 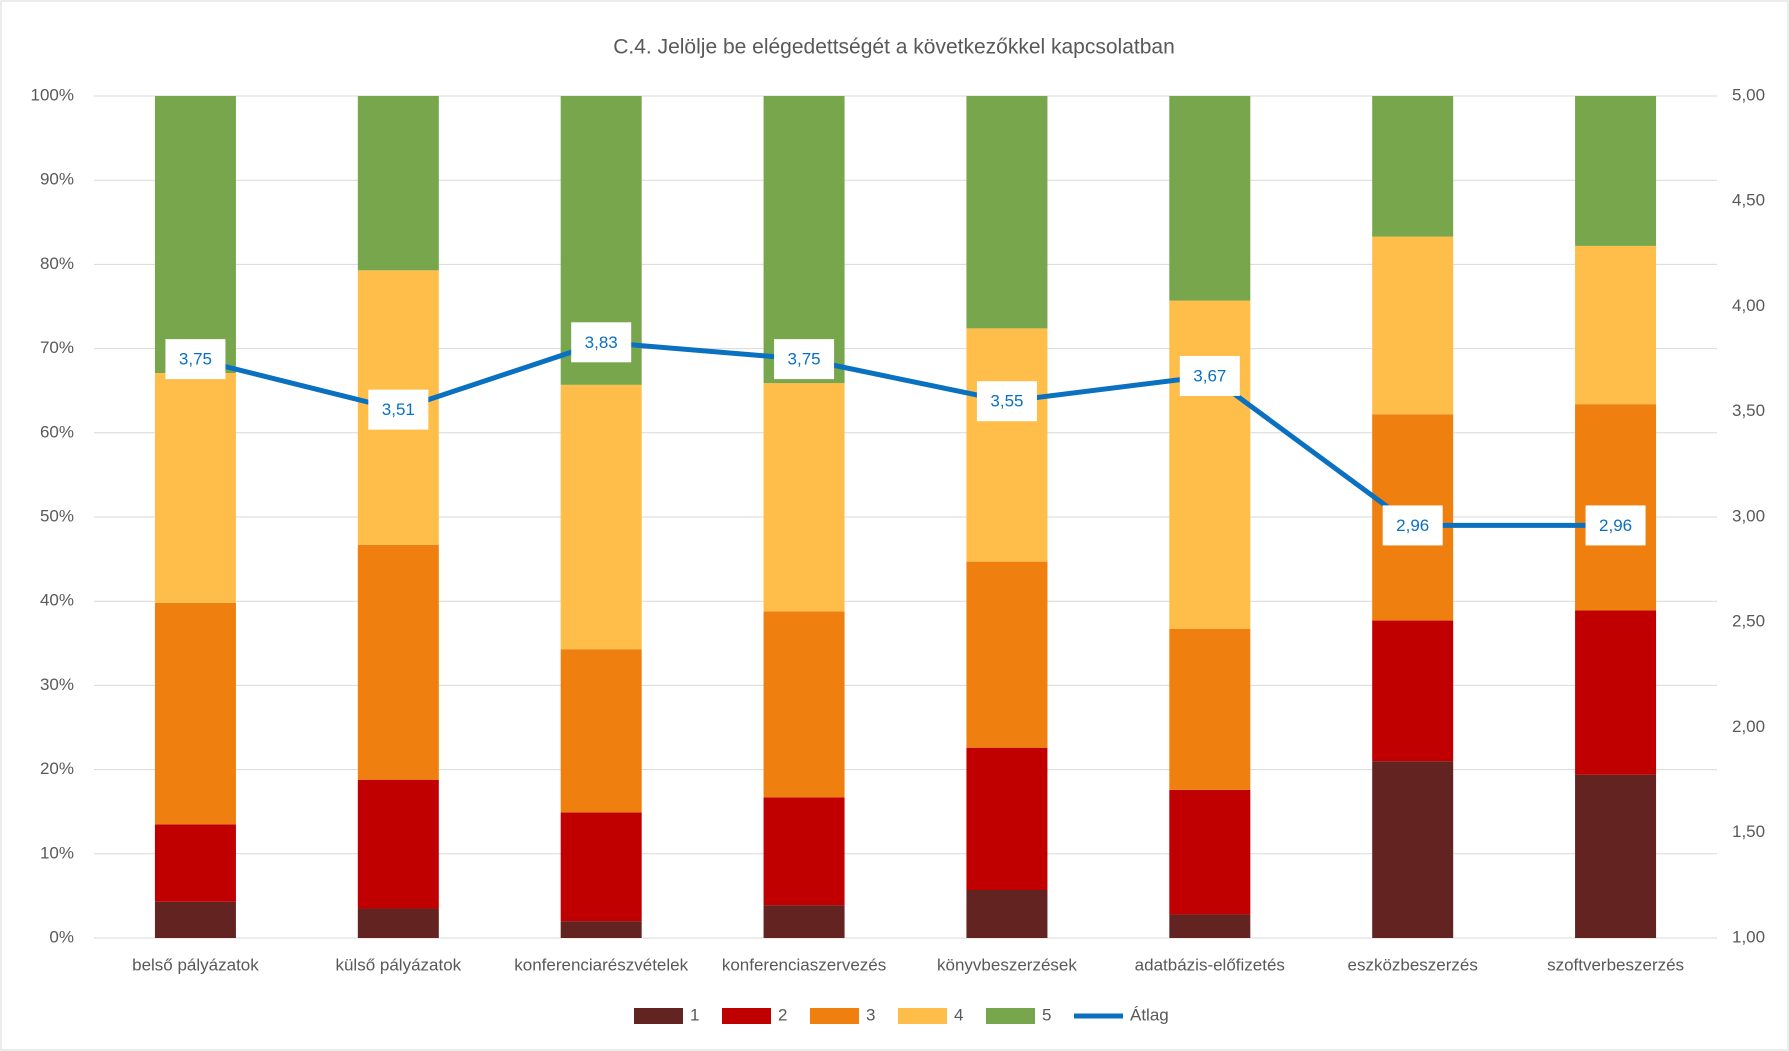 What do you see at coordinates (694, 1014) in the screenshot?
I see `legend-label: 1` at bounding box center [694, 1014].